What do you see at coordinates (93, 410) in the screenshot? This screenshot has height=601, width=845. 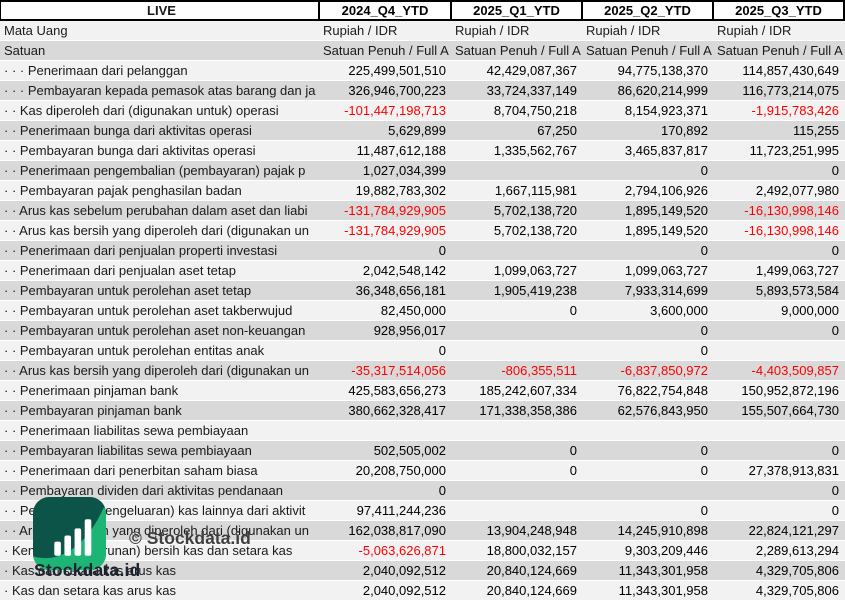 I see `row-label: · · Pembayaran pinjaman bank` at bounding box center [93, 410].